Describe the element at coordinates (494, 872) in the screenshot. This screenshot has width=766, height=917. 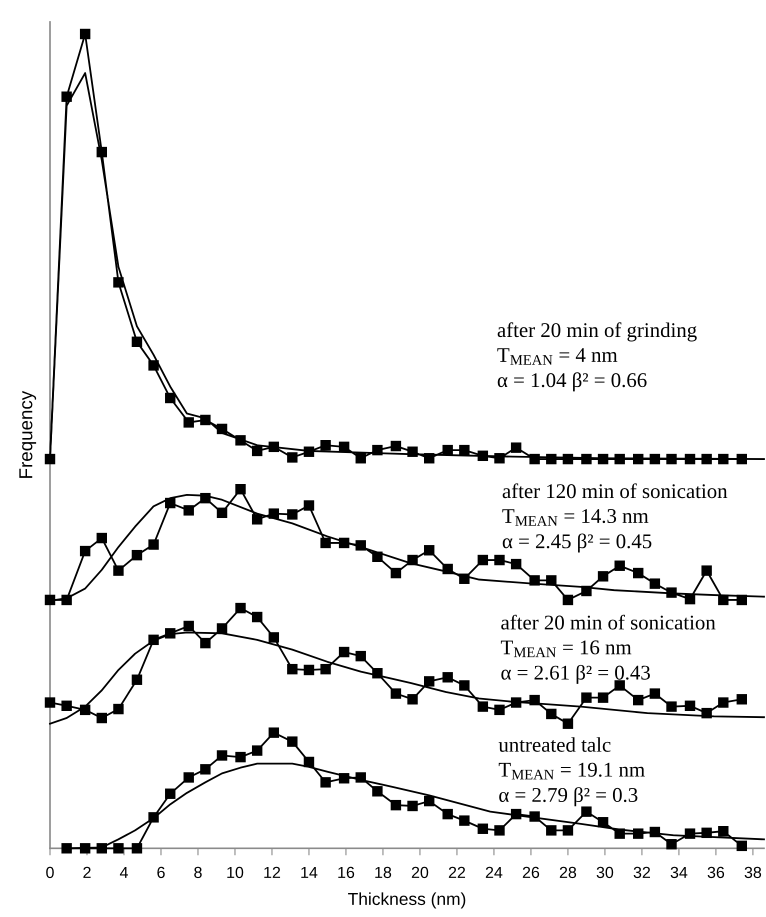
I see `x-tick-label: 24` at that location.